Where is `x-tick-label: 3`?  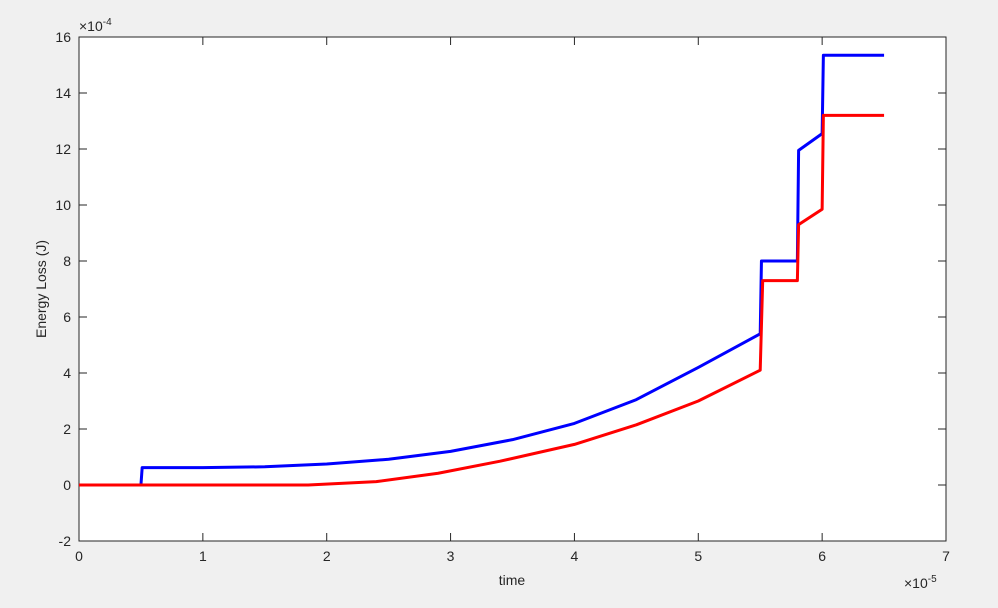 x-tick-label: 3 is located at coordinates (451, 556).